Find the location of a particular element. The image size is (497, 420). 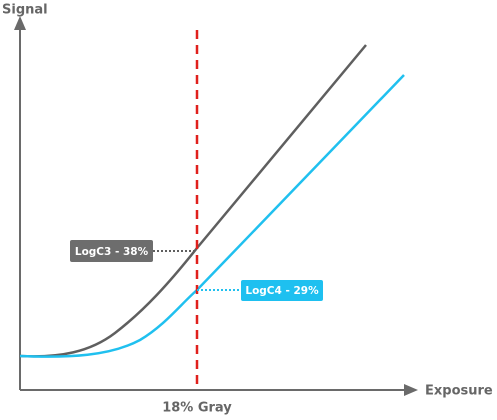

logc4-label: LogC4 - 29% is located at coordinates (282, 291).